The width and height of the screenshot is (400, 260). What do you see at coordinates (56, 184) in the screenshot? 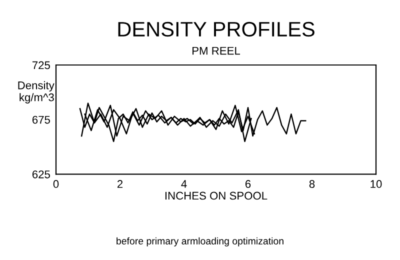
I see `x-tick-label: 0` at bounding box center [56, 184].